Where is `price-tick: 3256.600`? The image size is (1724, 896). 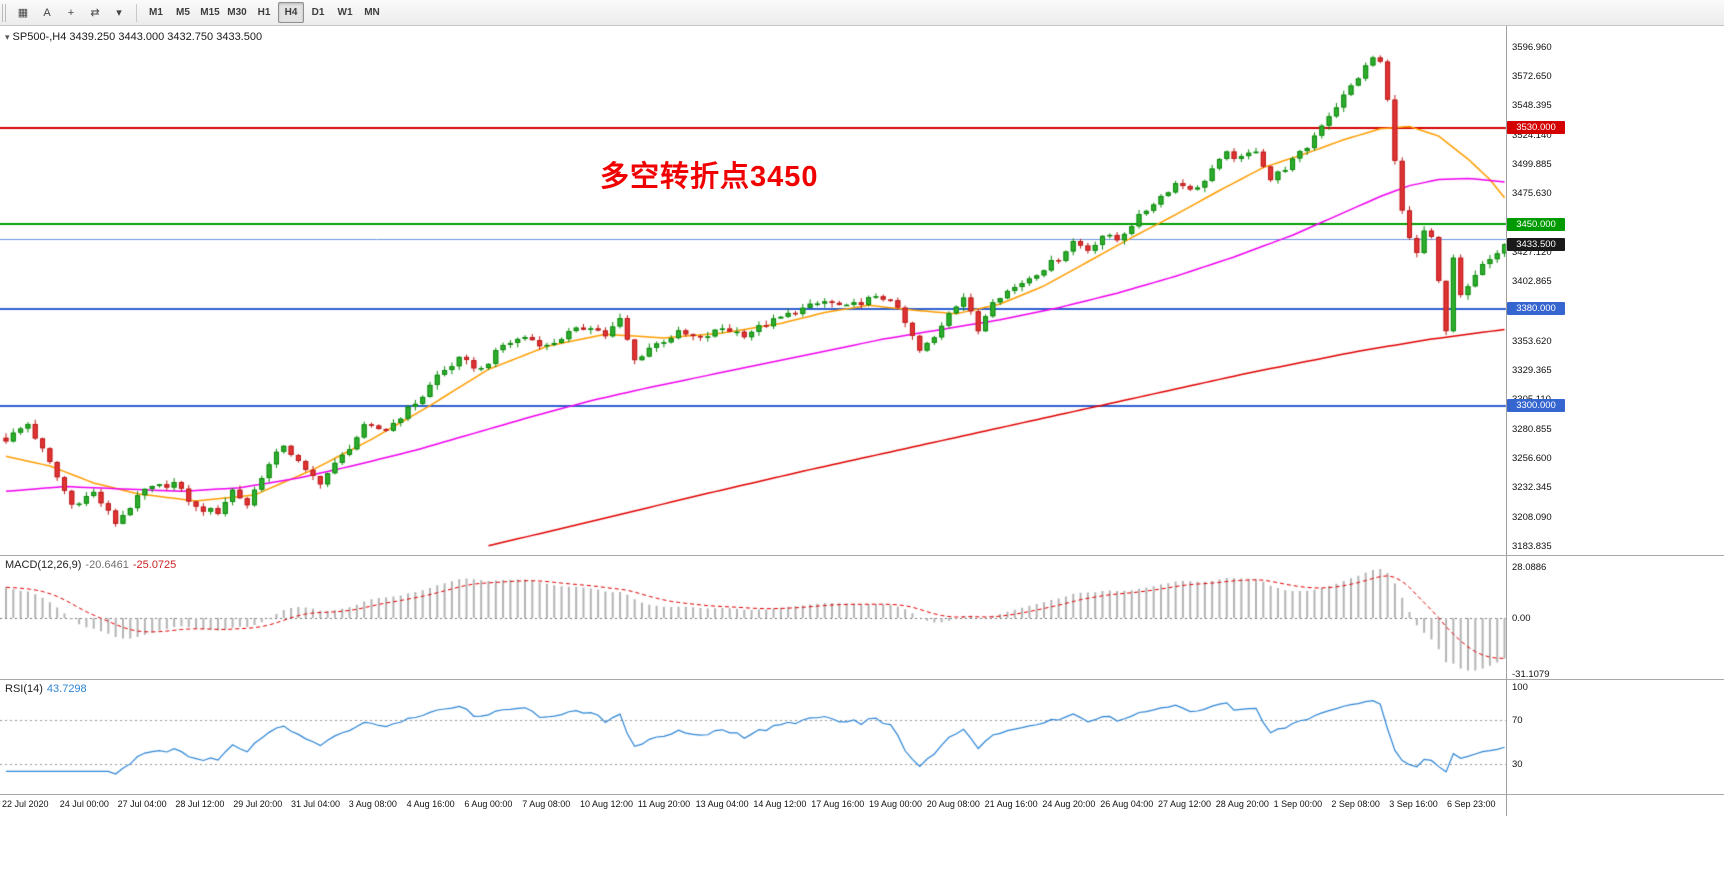 price-tick: 3256.600 is located at coordinates (1532, 459).